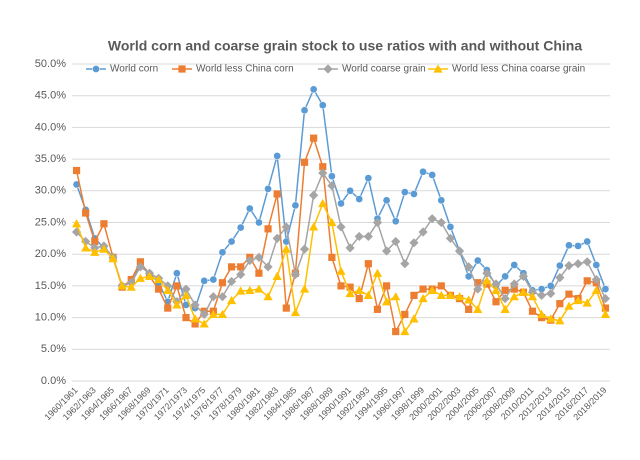 This screenshot has height=460, width=640. Describe the element at coordinates (50, 286) in the screenshot. I see `y-tick-label: 15.0%` at that location.